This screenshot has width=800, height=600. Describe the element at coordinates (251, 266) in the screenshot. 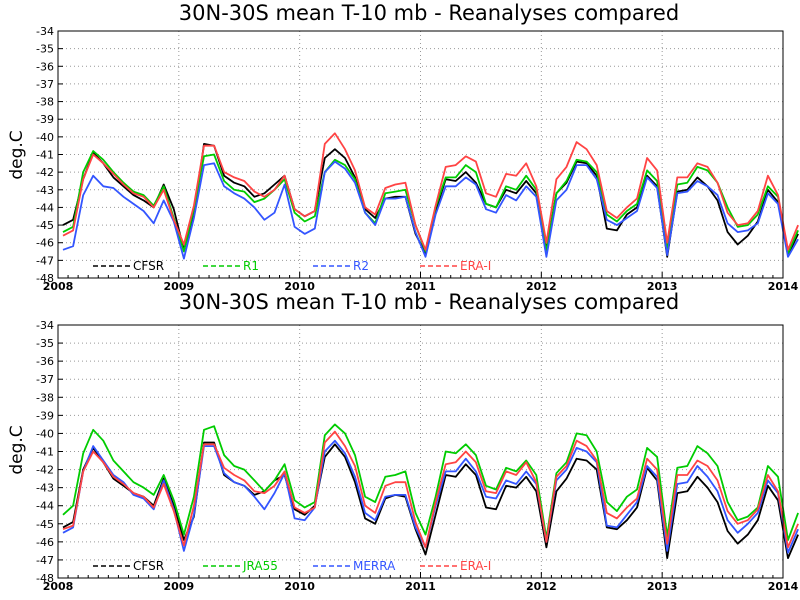

I see `legend-entry: R1` at that location.